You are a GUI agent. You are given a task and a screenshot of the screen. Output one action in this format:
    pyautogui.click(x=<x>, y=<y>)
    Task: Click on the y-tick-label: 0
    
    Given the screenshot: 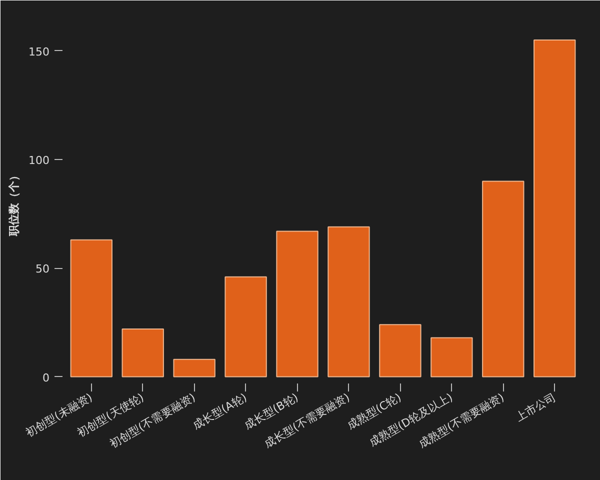 What is the action you would take?
    pyautogui.click(x=46, y=377)
    